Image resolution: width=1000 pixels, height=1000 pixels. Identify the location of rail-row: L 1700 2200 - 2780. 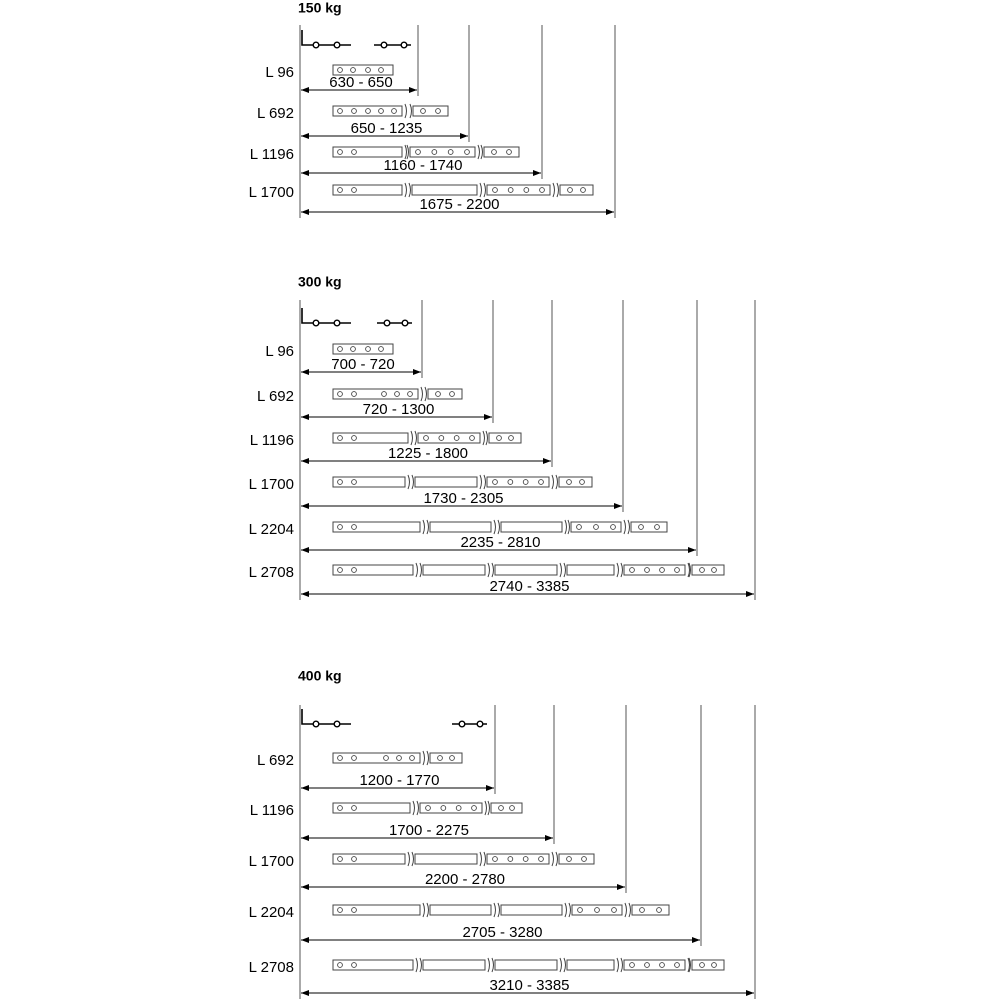
(438, 799).